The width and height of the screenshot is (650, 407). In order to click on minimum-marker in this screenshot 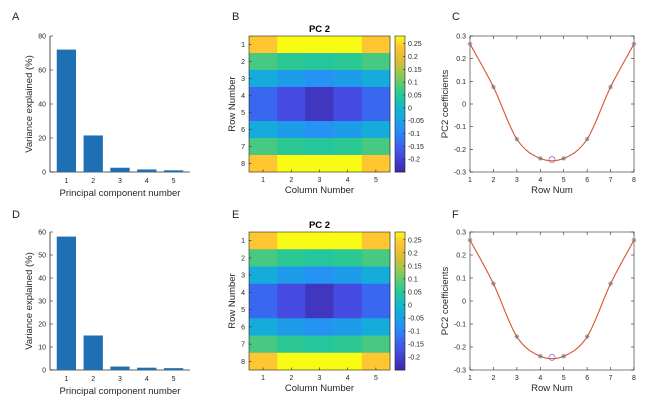, I will do `click(552, 357)`.